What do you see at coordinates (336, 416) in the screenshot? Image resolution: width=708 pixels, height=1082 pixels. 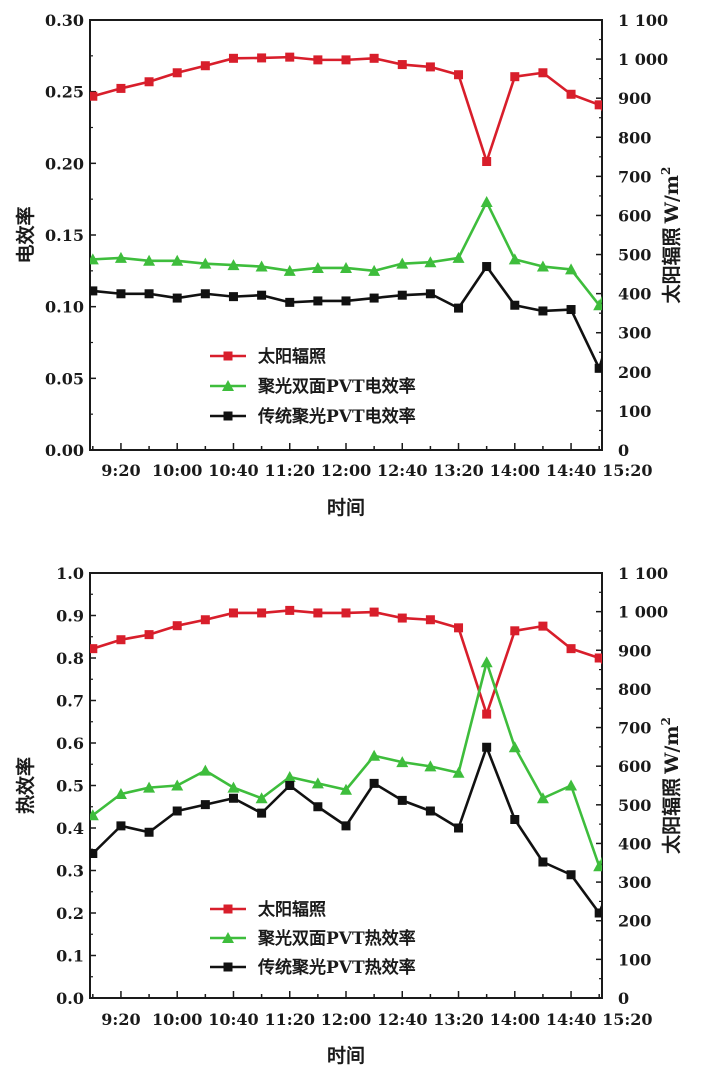 I see `legend-label: 传统聚光PVT电效率` at bounding box center [336, 416].